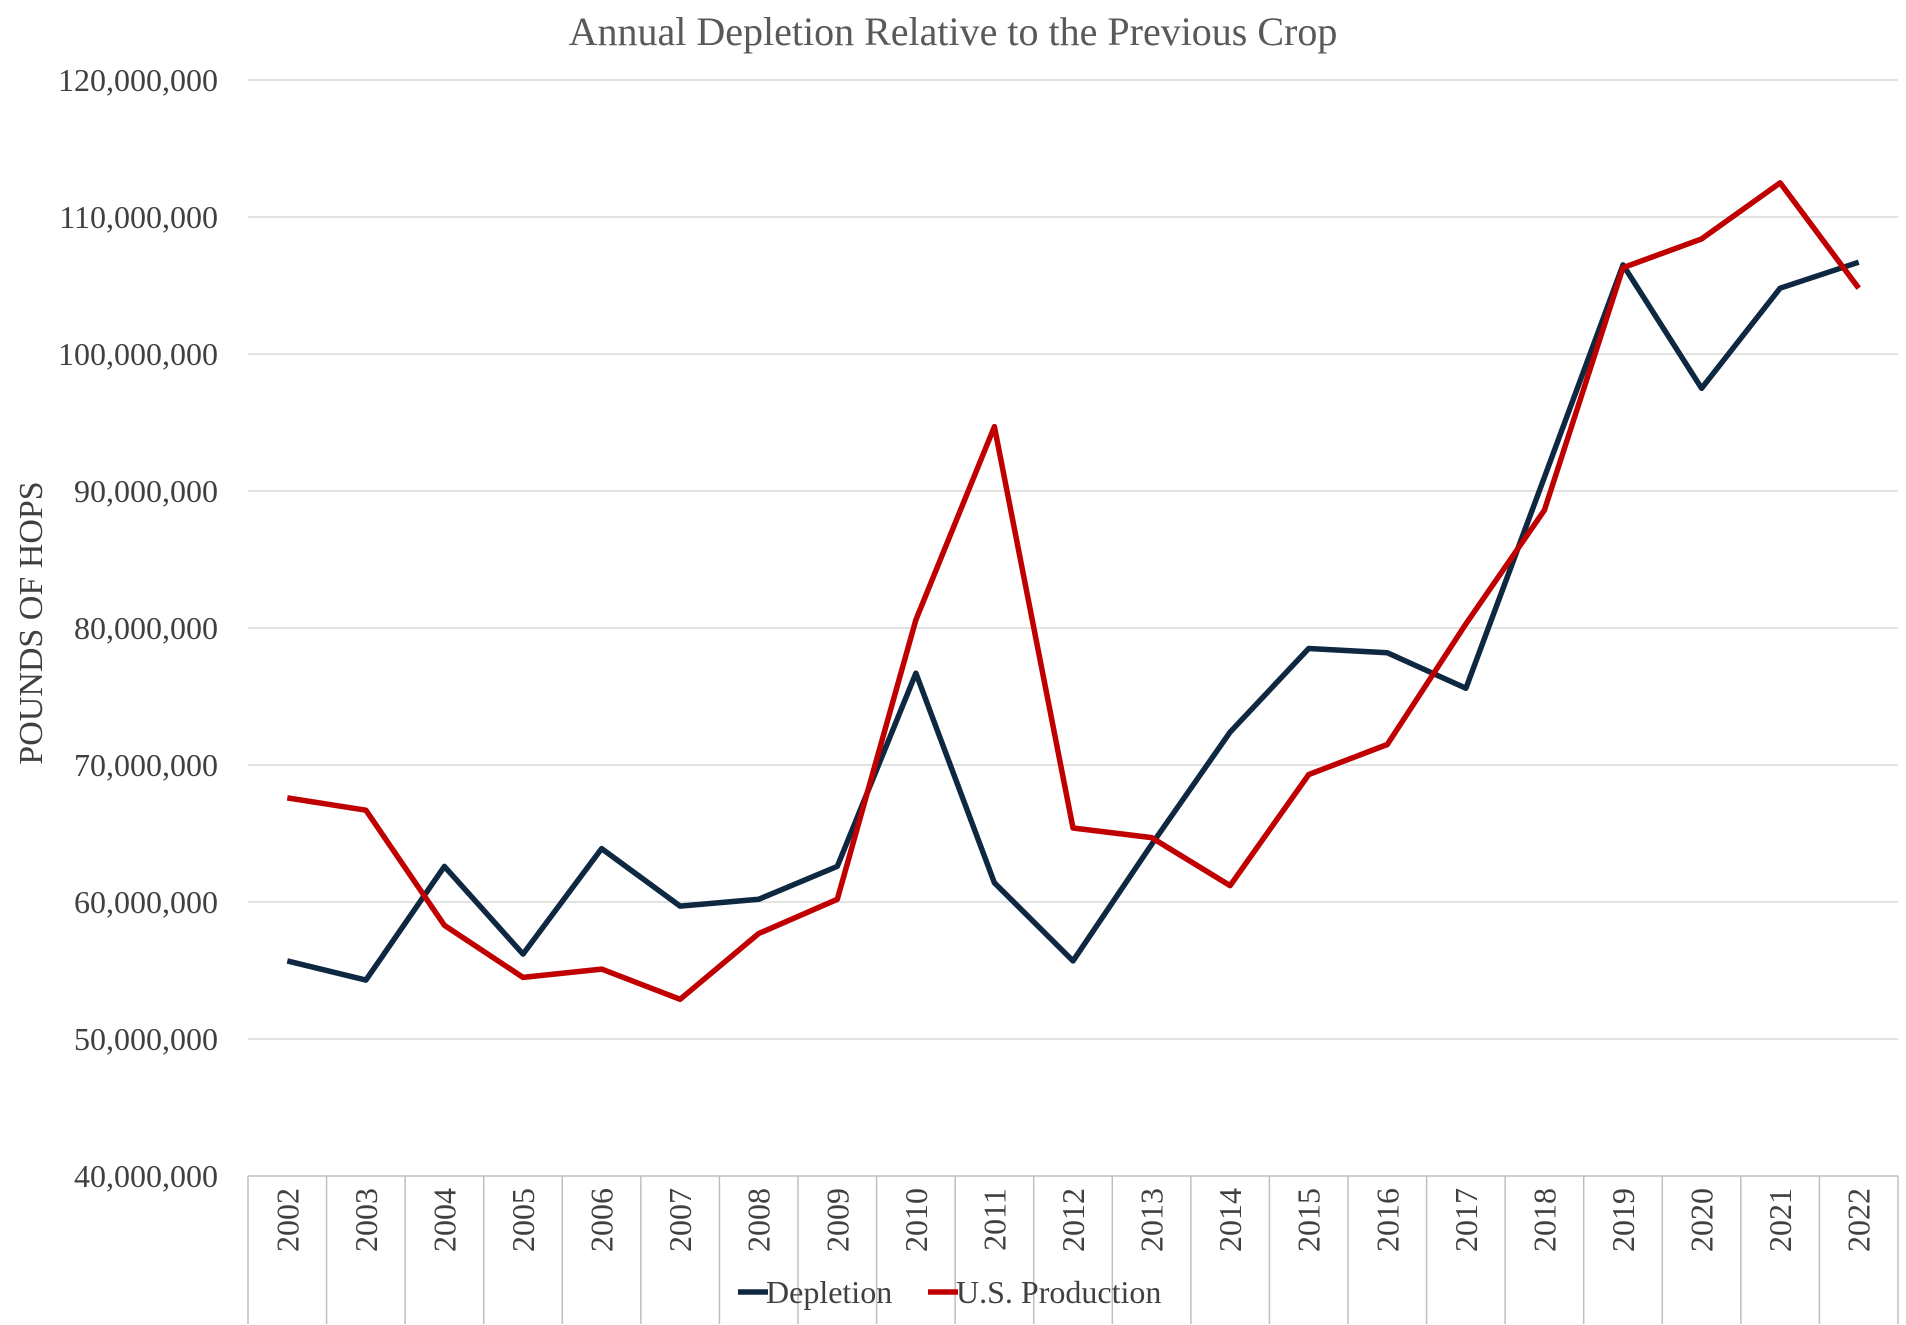 This screenshot has height=1325, width=1906. What do you see at coordinates (1073, 1220) in the screenshot?
I see `x-tick-label: 2012` at bounding box center [1073, 1220].